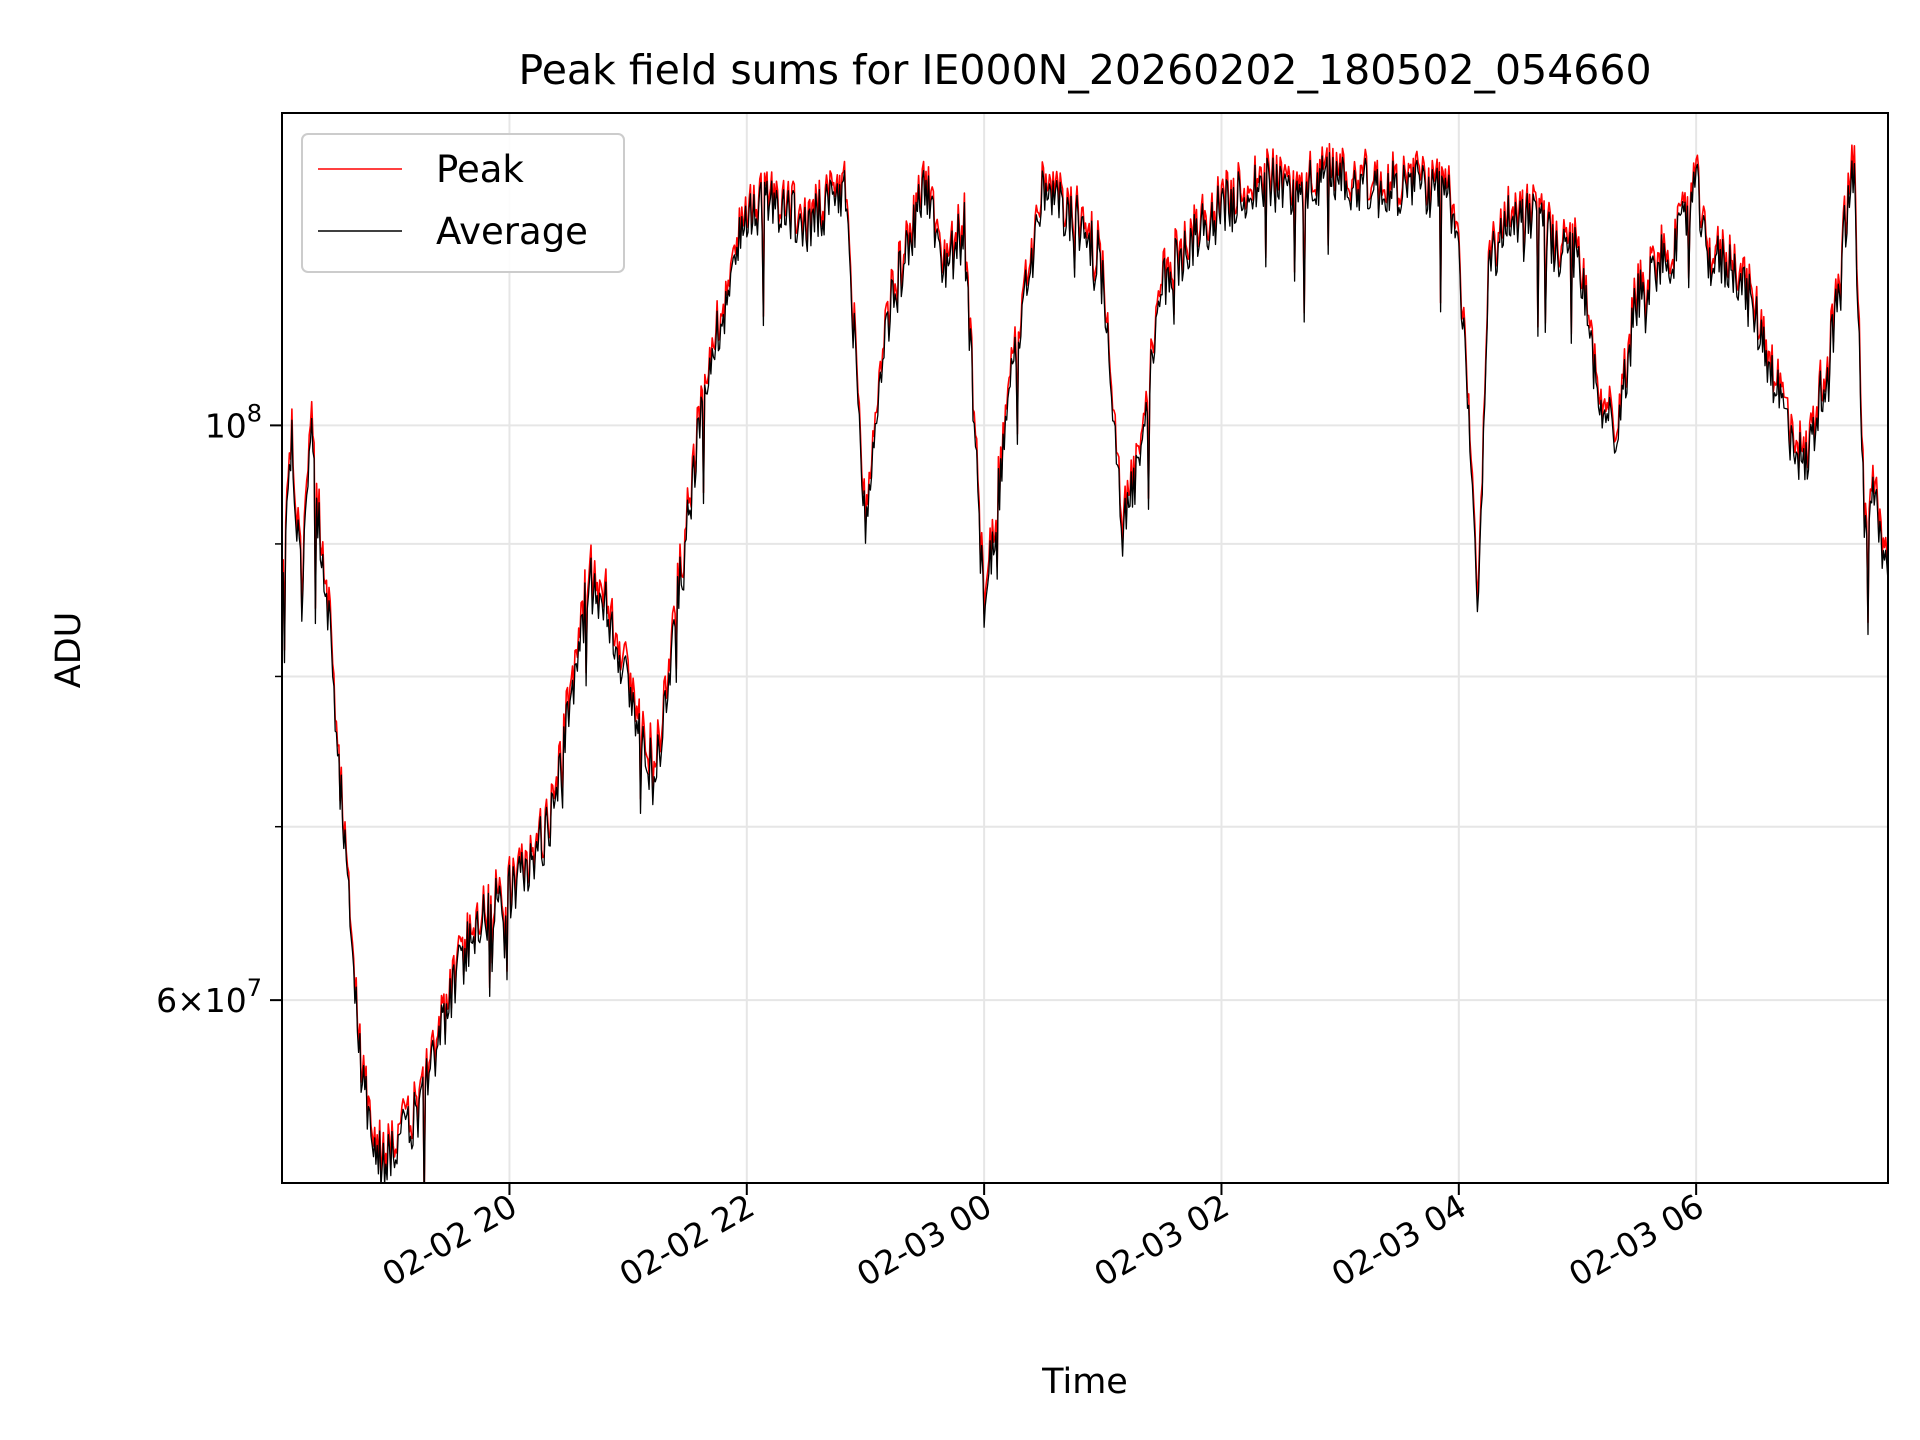 The width and height of the screenshot is (1920, 1440). Describe the element at coordinates (512, 231) in the screenshot. I see `legend-label-average: Average` at that location.